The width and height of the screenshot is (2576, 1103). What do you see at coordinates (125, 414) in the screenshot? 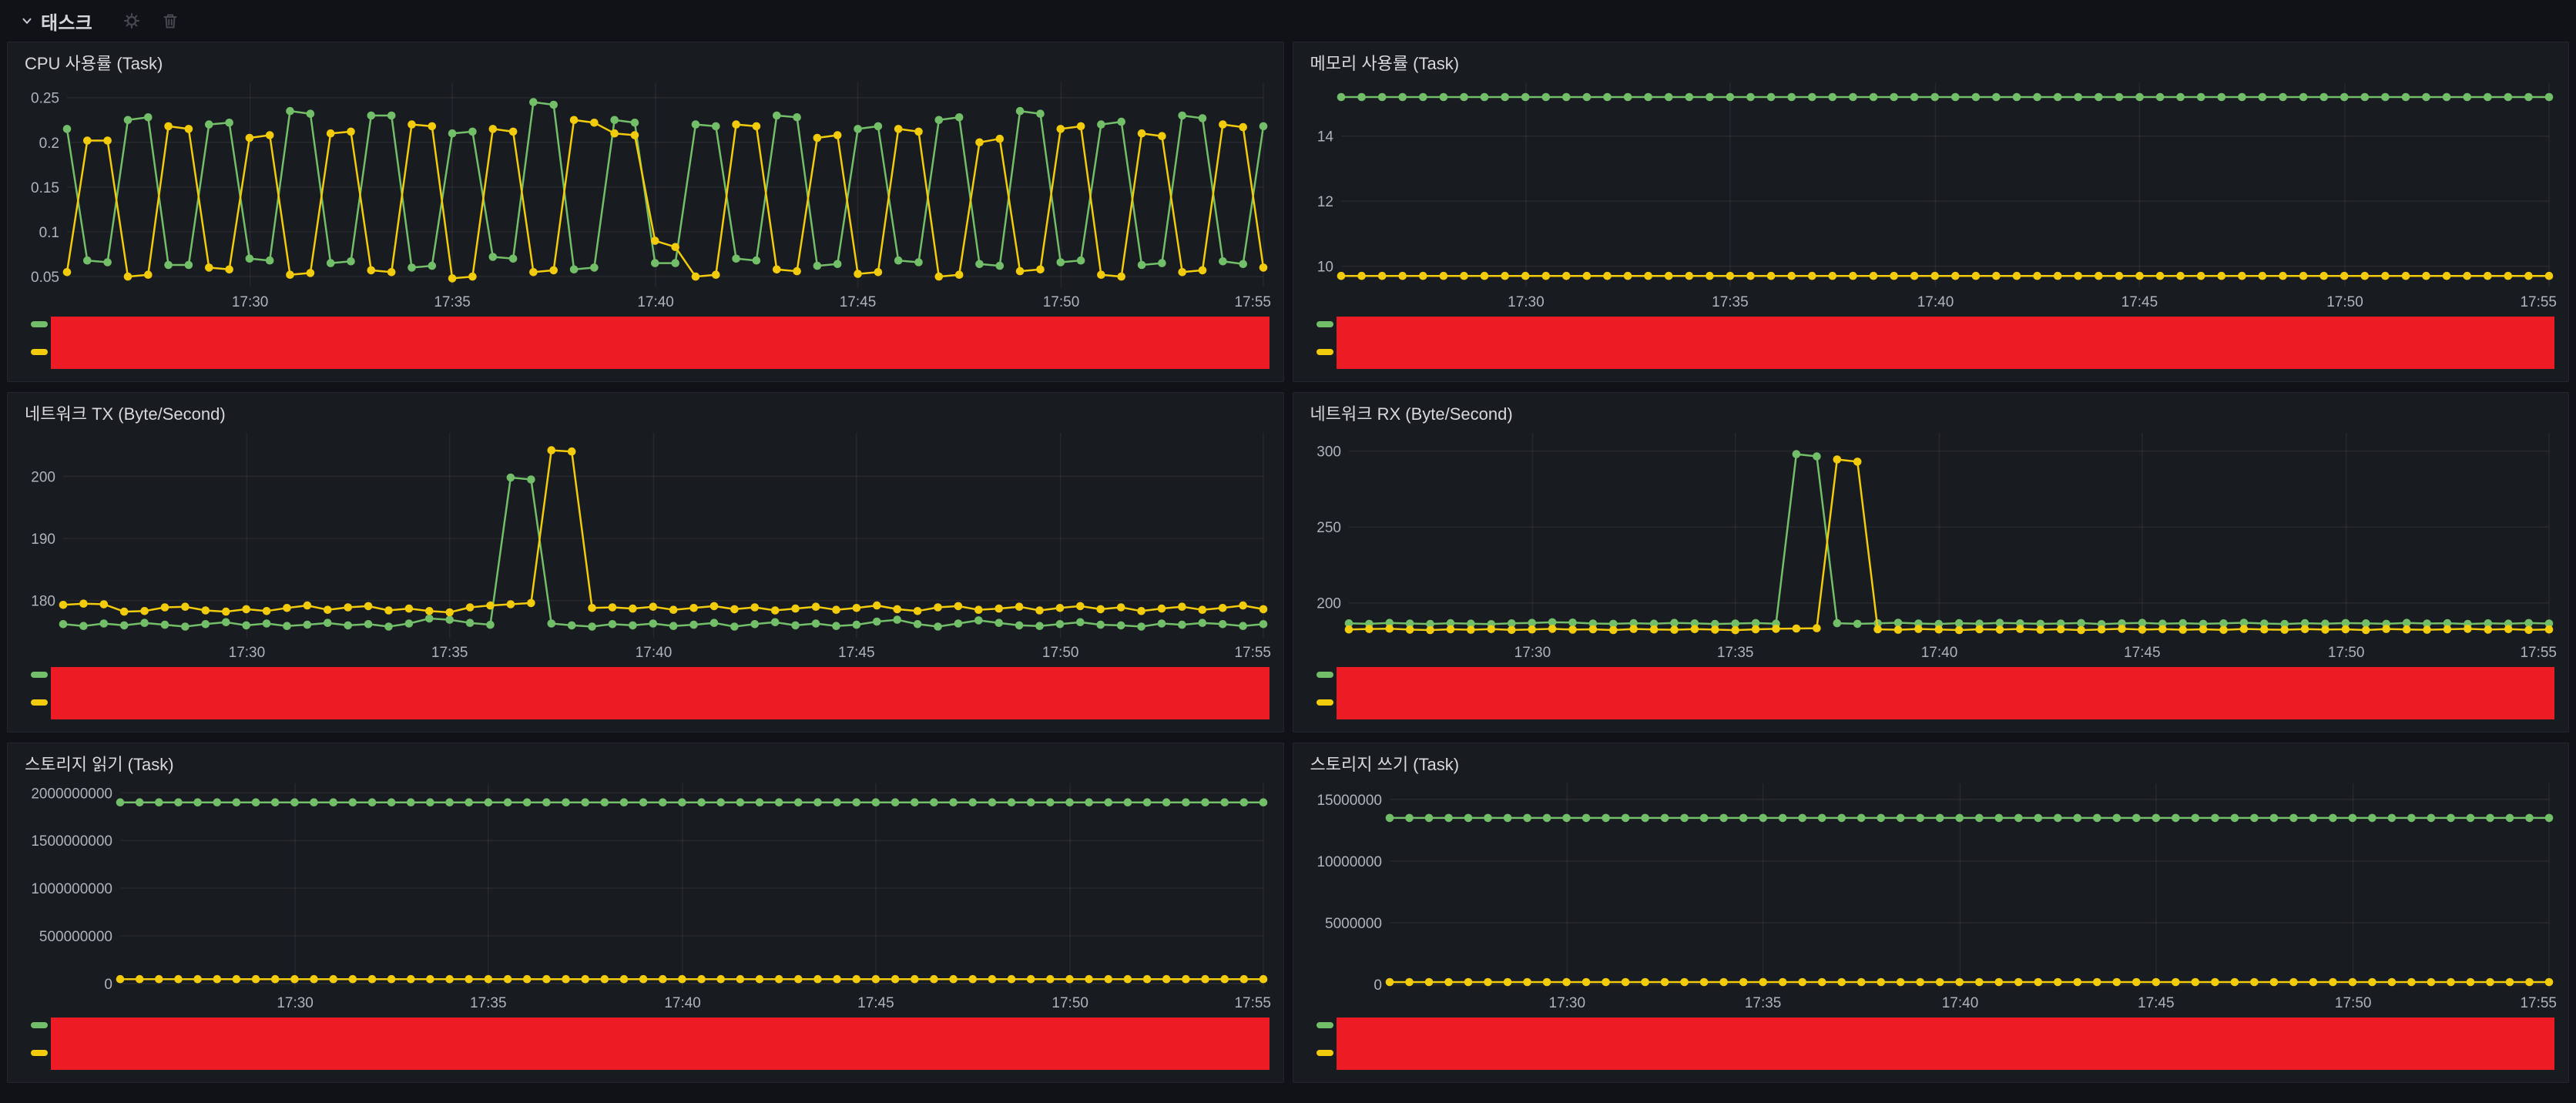
I see `panel-title: 네트워크 TX (Byte/Second)` at bounding box center [125, 414].